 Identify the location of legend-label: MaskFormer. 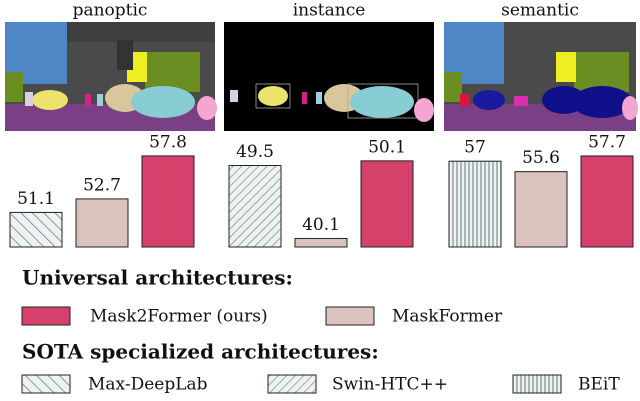
(447, 317).